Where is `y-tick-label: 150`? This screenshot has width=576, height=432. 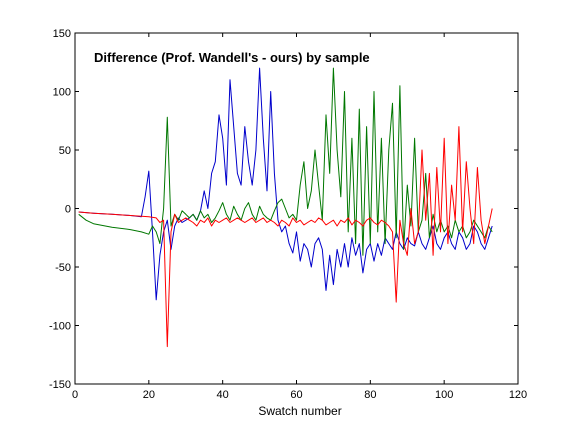 y-tick-label: 150 is located at coordinates (62, 34).